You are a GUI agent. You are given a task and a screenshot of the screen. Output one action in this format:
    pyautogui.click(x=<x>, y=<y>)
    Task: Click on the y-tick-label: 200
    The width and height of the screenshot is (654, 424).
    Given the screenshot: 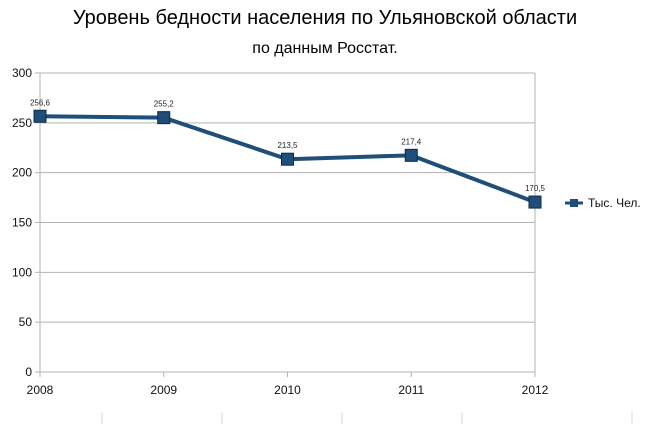 What is the action you would take?
    pyautogui.click(x=22, y=173)
    